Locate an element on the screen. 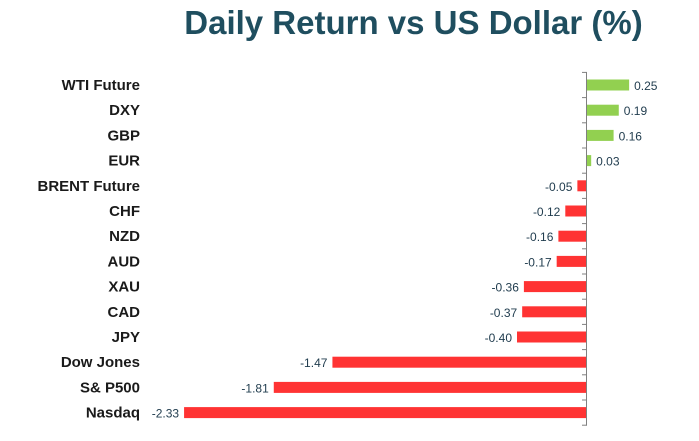  category-label: Nasdaq is located at coordinates (113, 413).